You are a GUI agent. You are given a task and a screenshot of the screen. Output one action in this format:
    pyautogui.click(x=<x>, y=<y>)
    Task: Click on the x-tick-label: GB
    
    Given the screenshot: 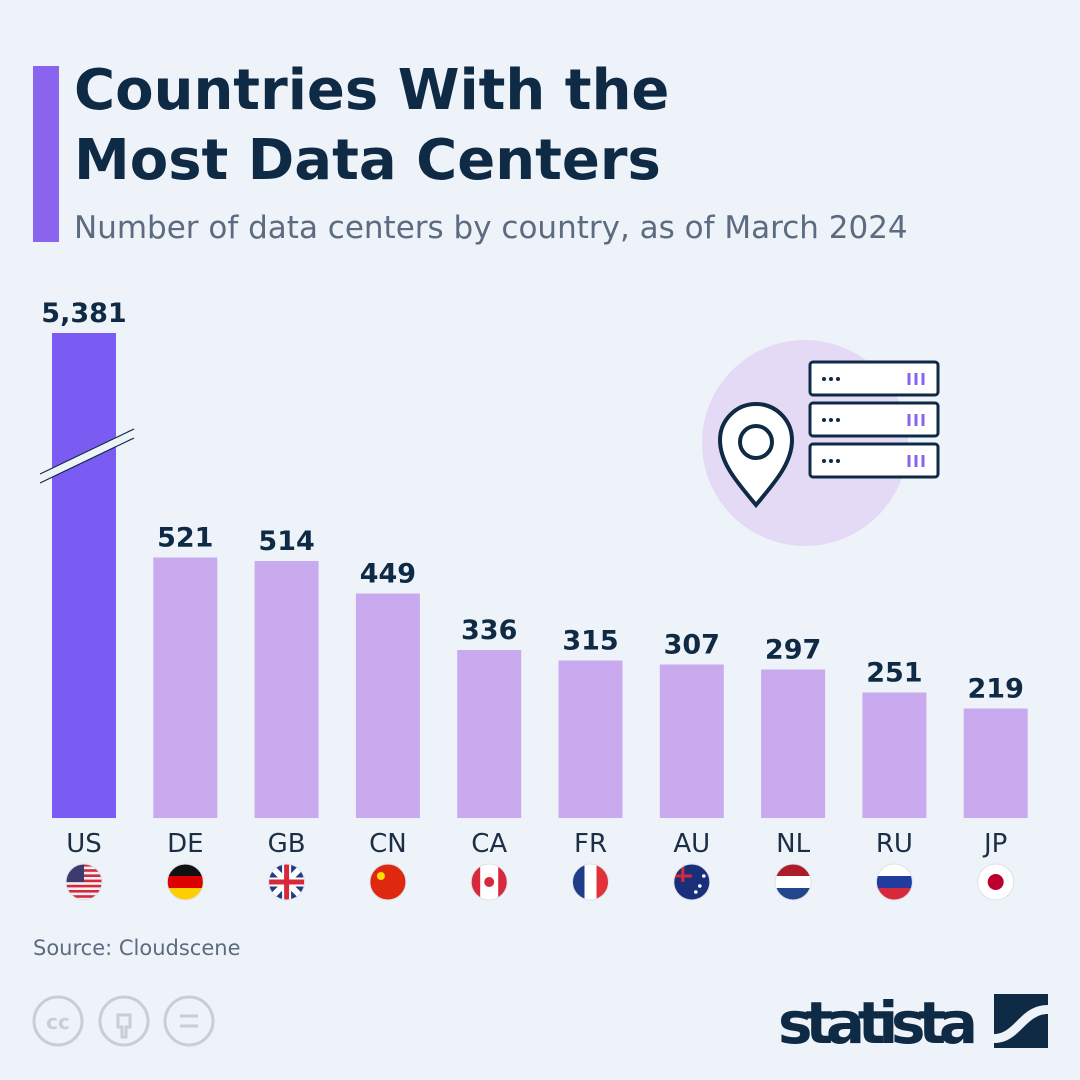 What is the action you would take?
    pyautogui.click(x=287, y=844)
    